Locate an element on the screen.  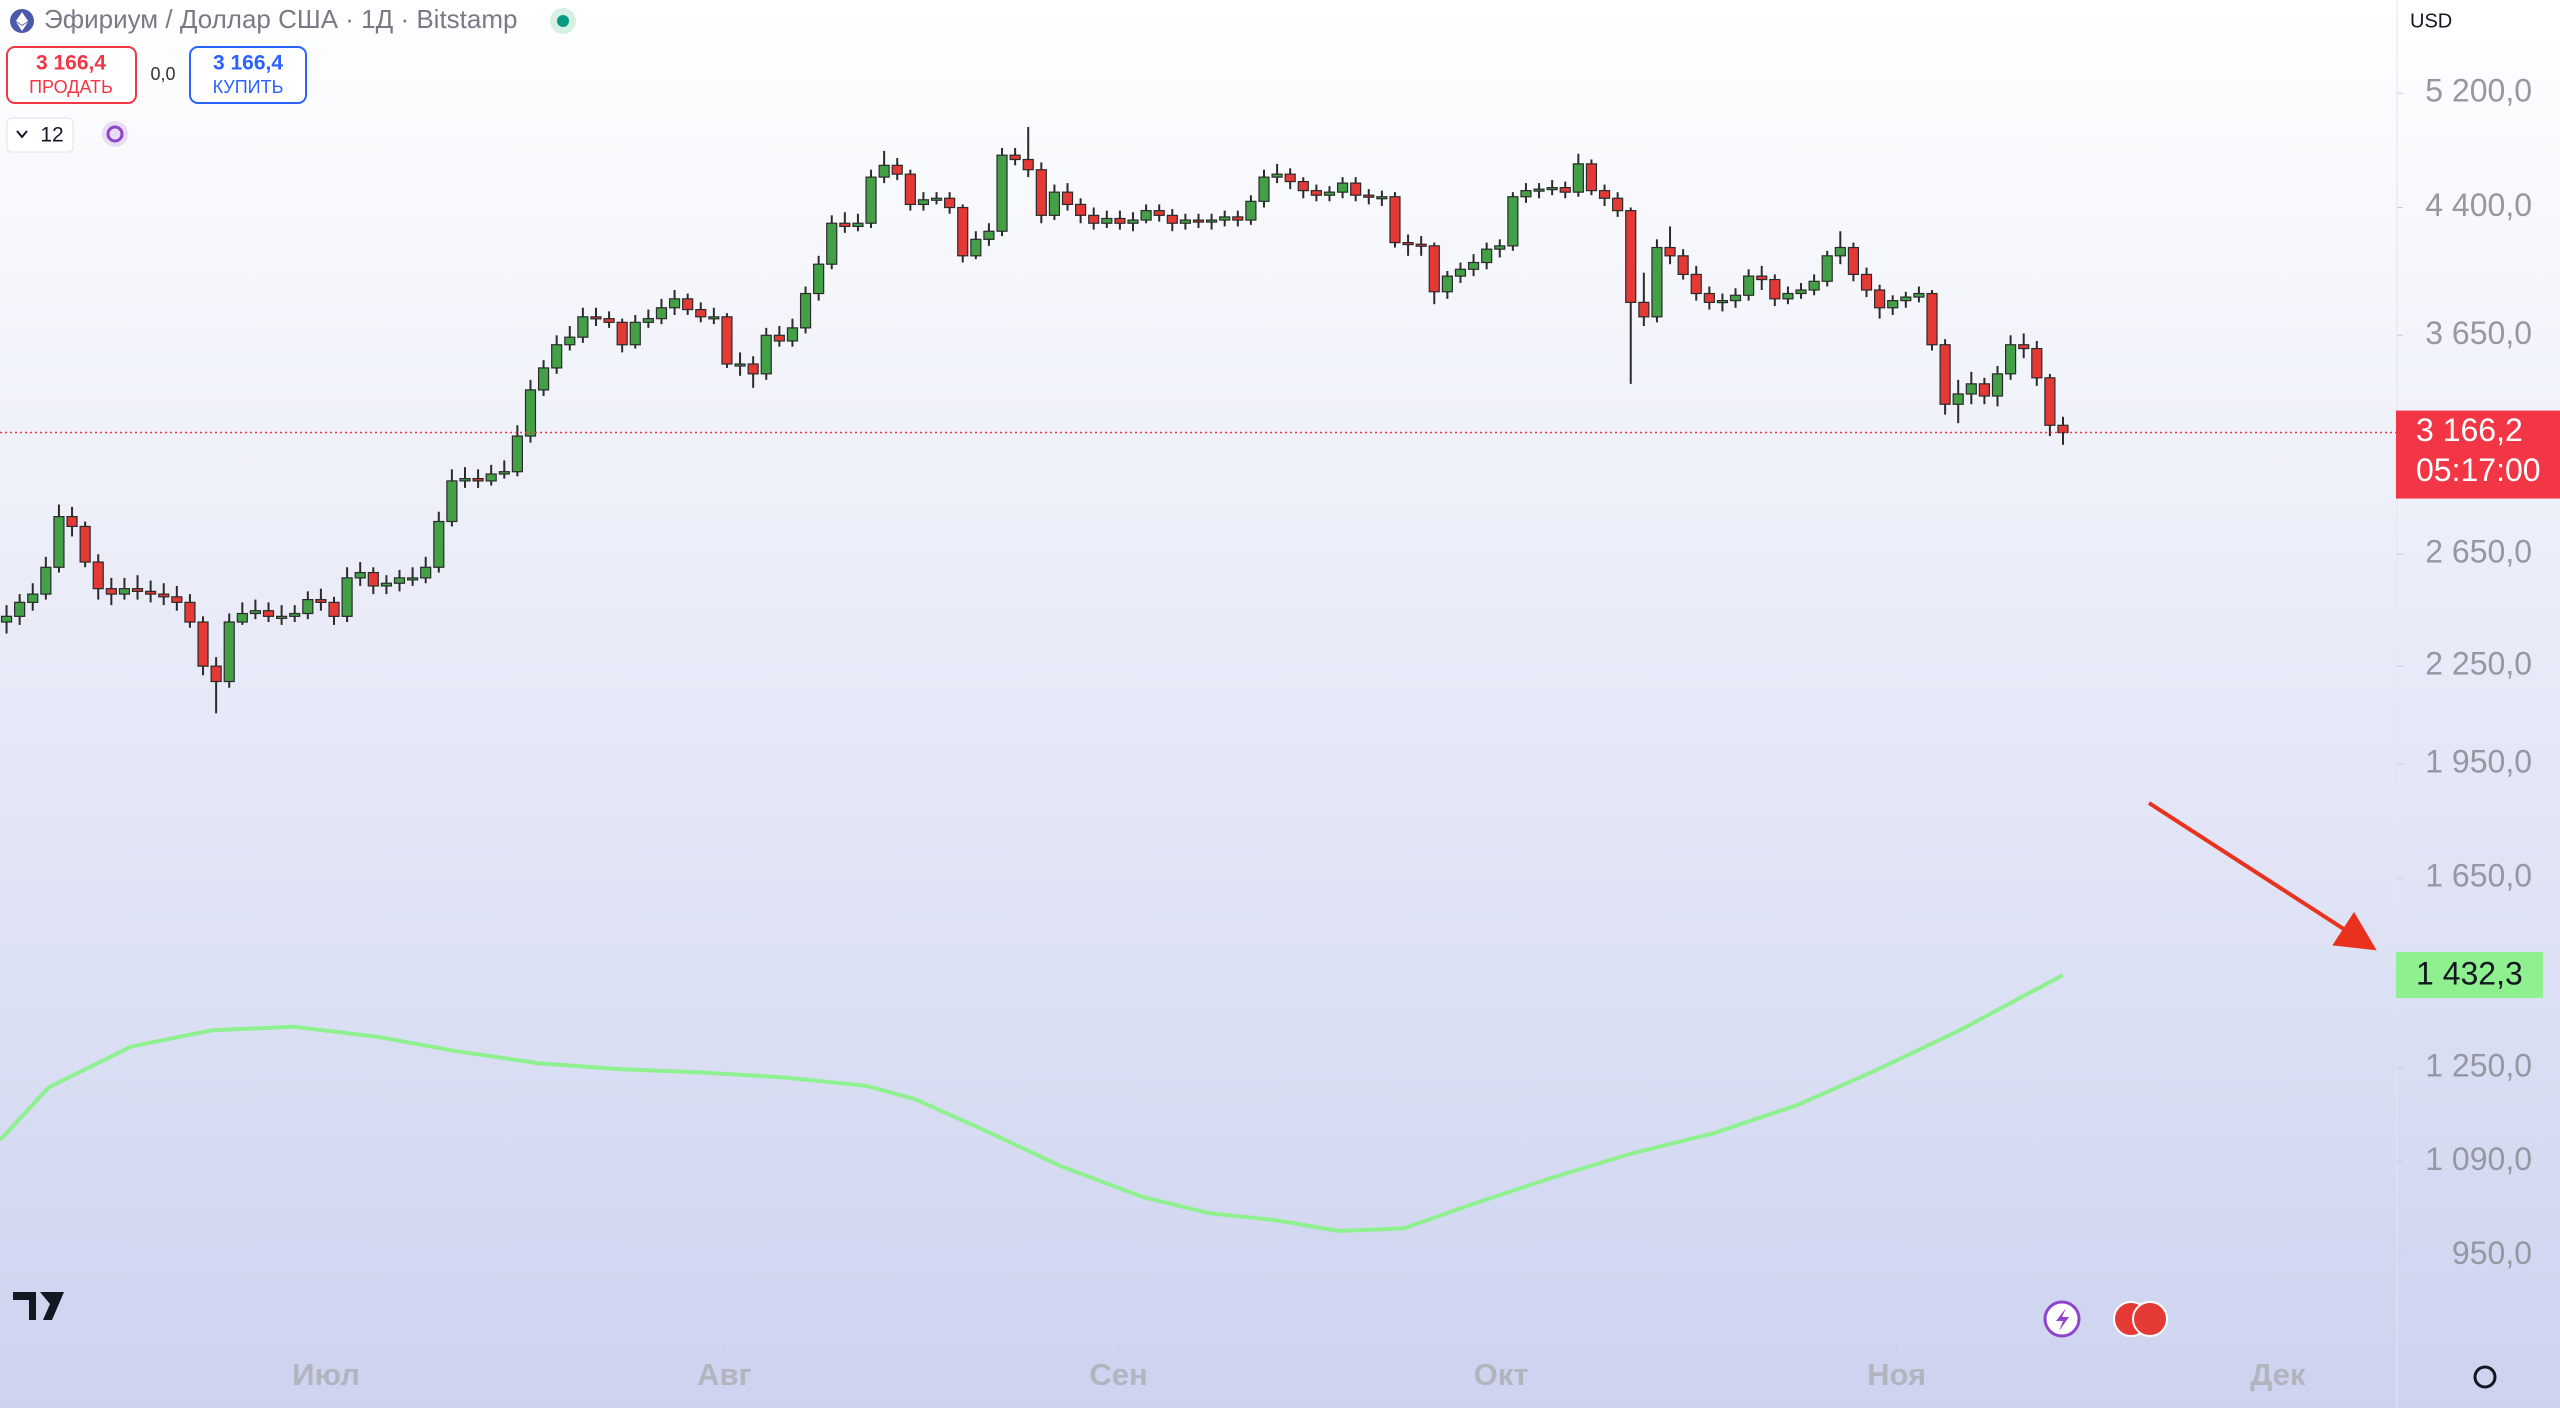
x-tick-label: Авг is located at coordinates (724, 1374).